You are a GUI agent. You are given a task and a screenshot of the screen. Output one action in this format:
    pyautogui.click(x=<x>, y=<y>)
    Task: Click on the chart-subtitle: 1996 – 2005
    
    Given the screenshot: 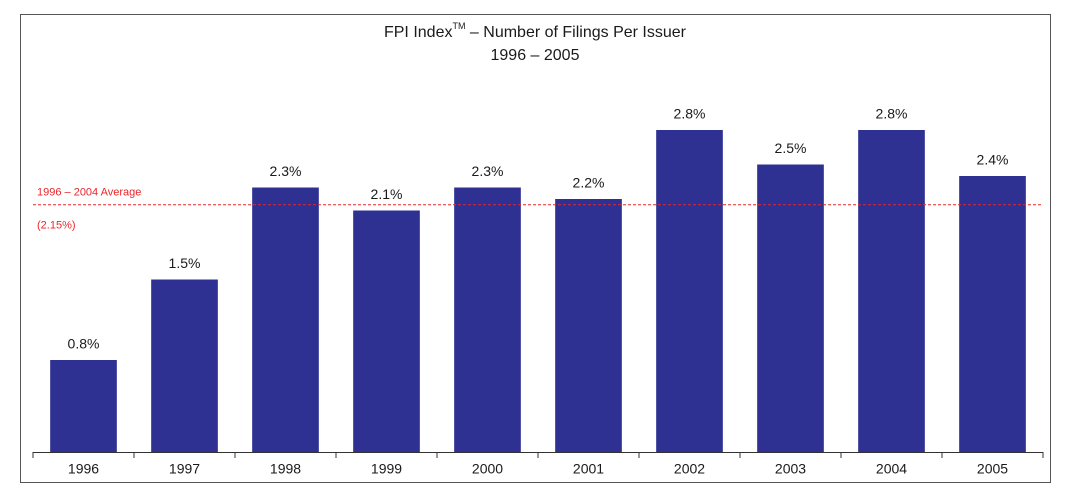 What is the action you would take?
    pyautogui.click(x=535, y=55)
    